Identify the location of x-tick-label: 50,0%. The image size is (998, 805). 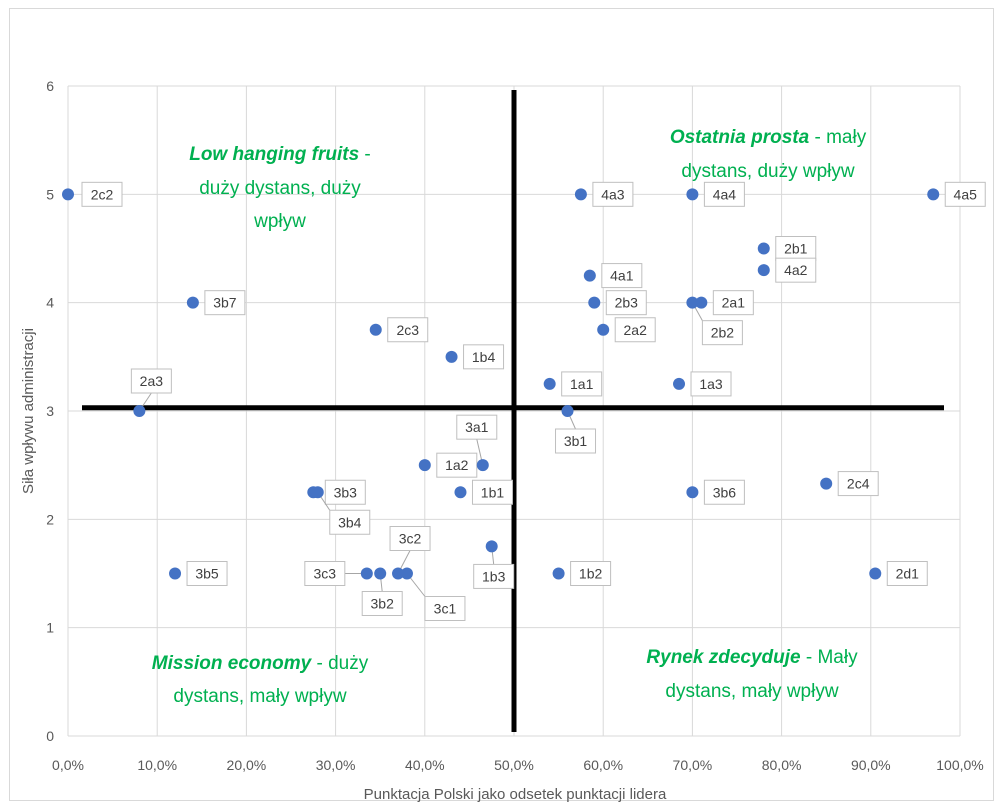
(514, 765).